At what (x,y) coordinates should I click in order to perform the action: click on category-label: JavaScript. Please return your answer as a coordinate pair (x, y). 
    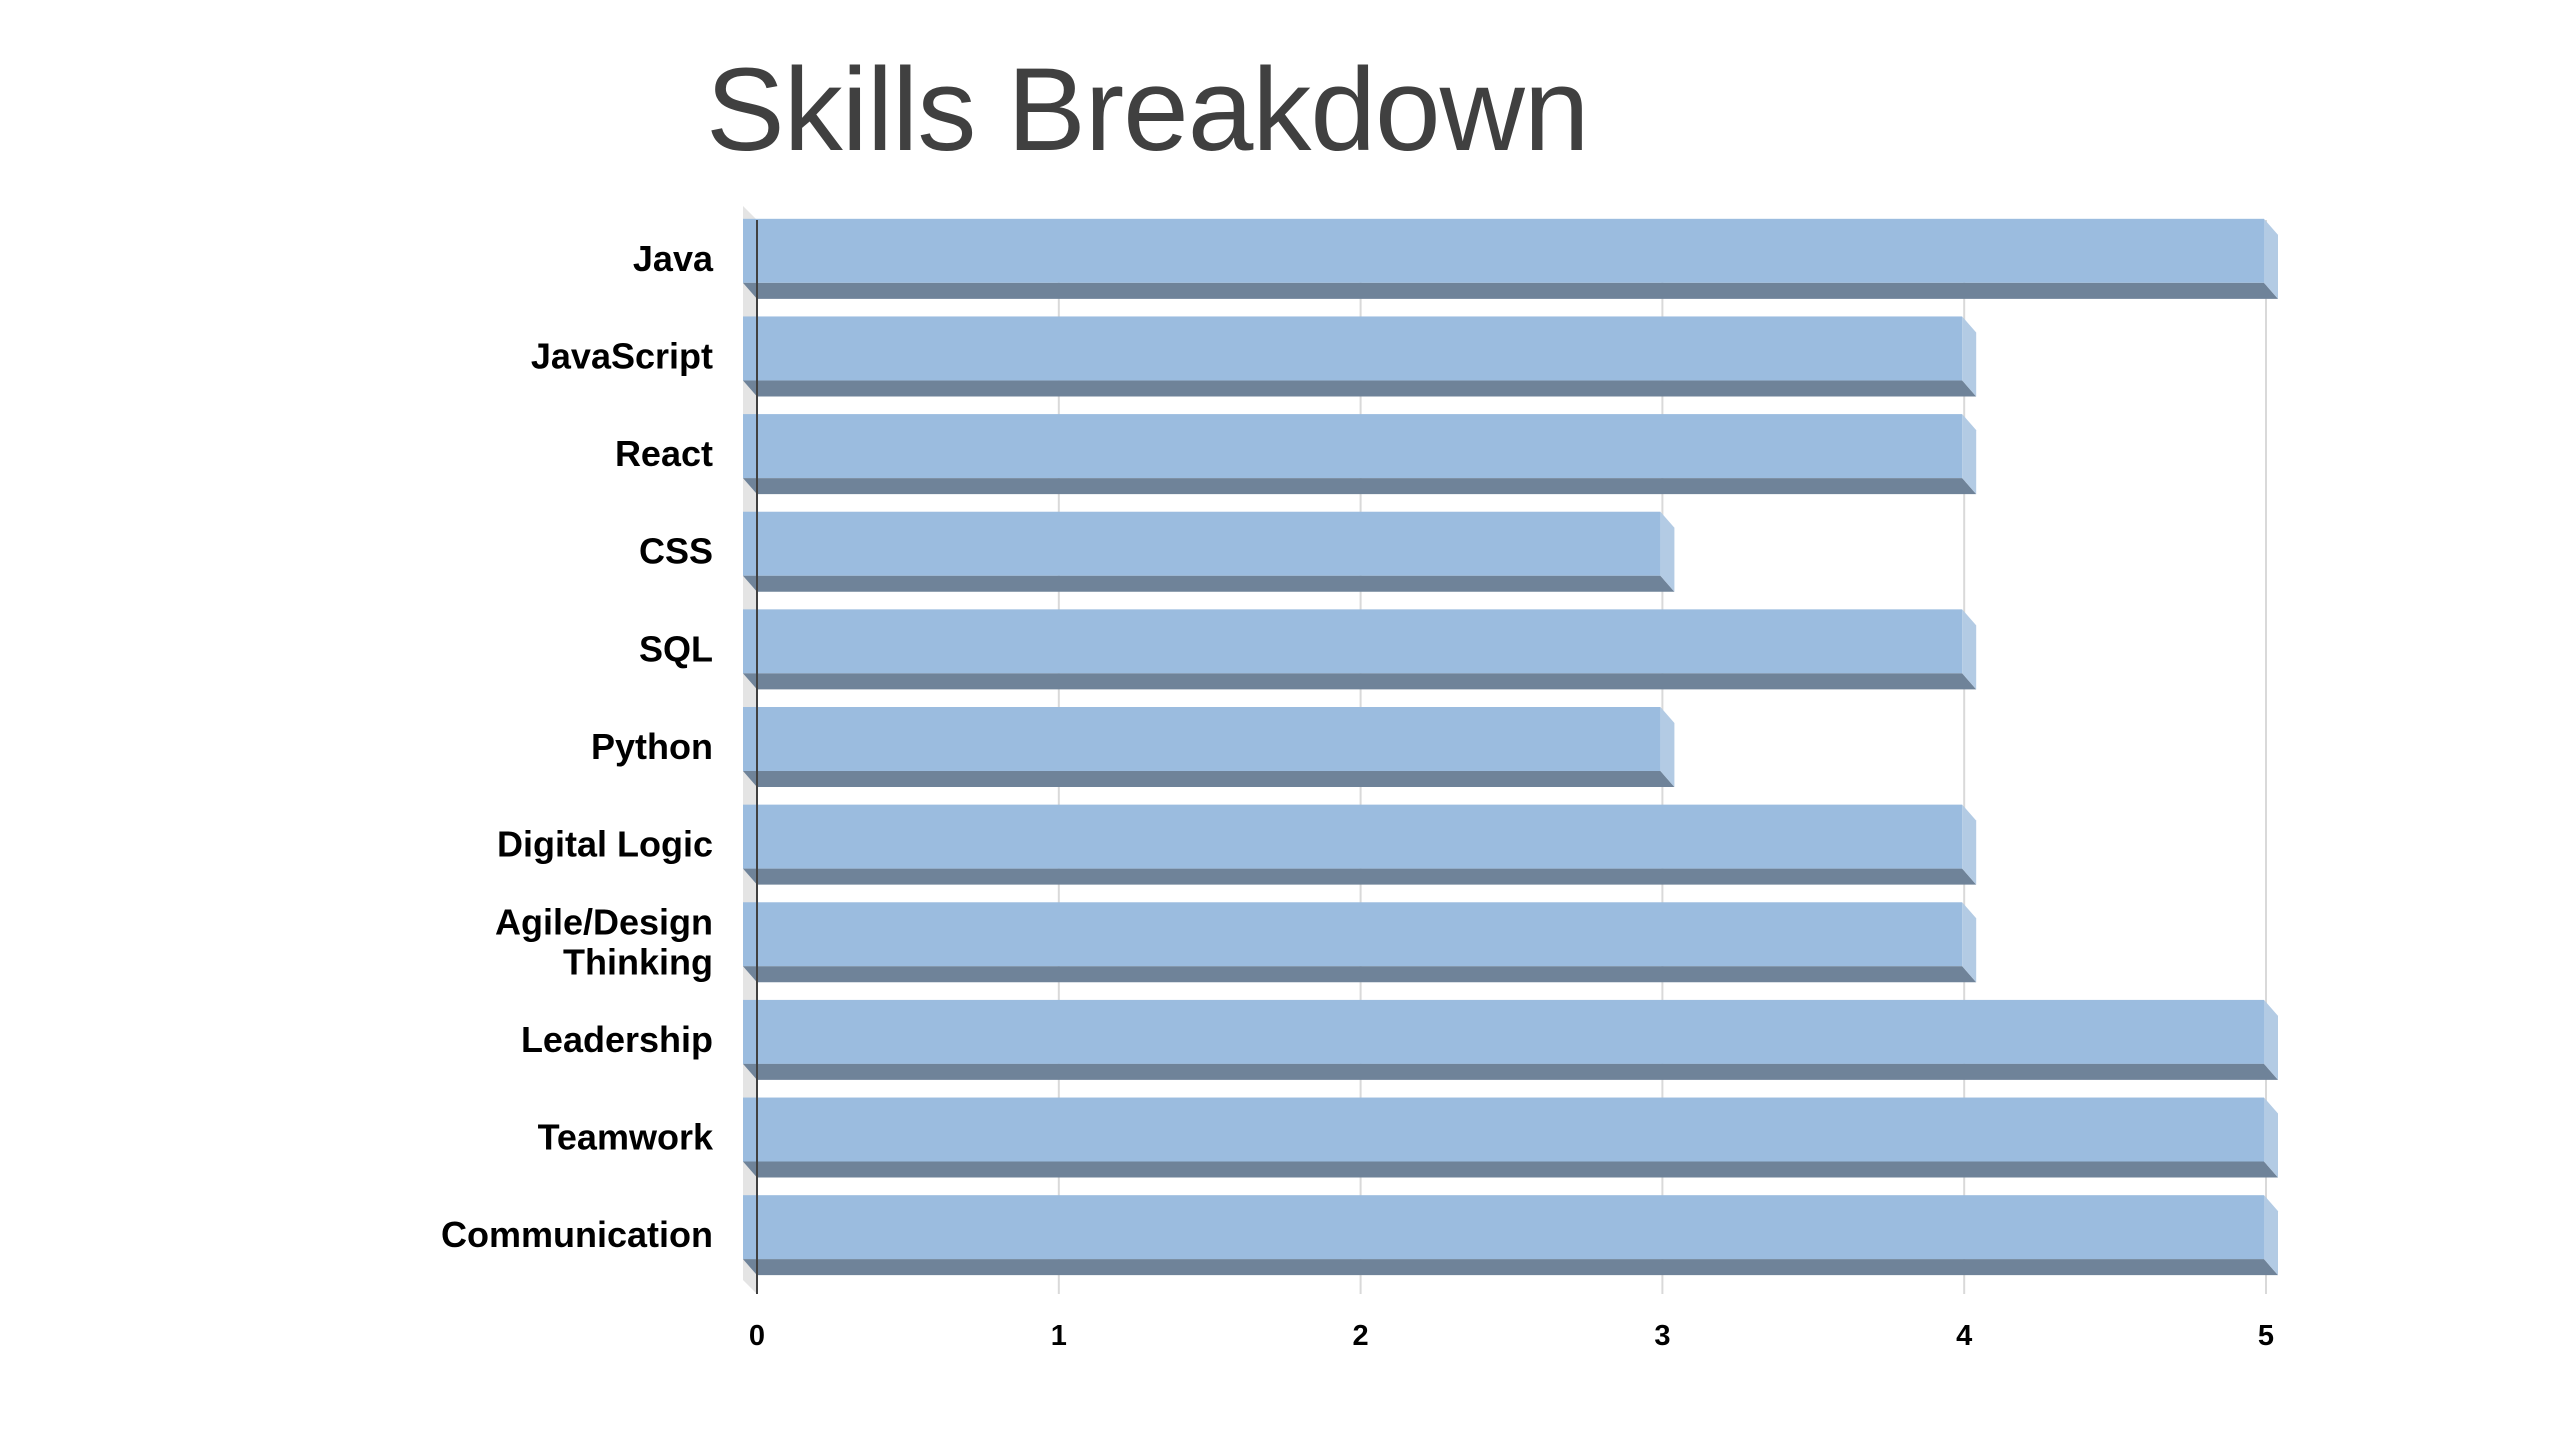
    Looking at the image, I should click on (622, 355).